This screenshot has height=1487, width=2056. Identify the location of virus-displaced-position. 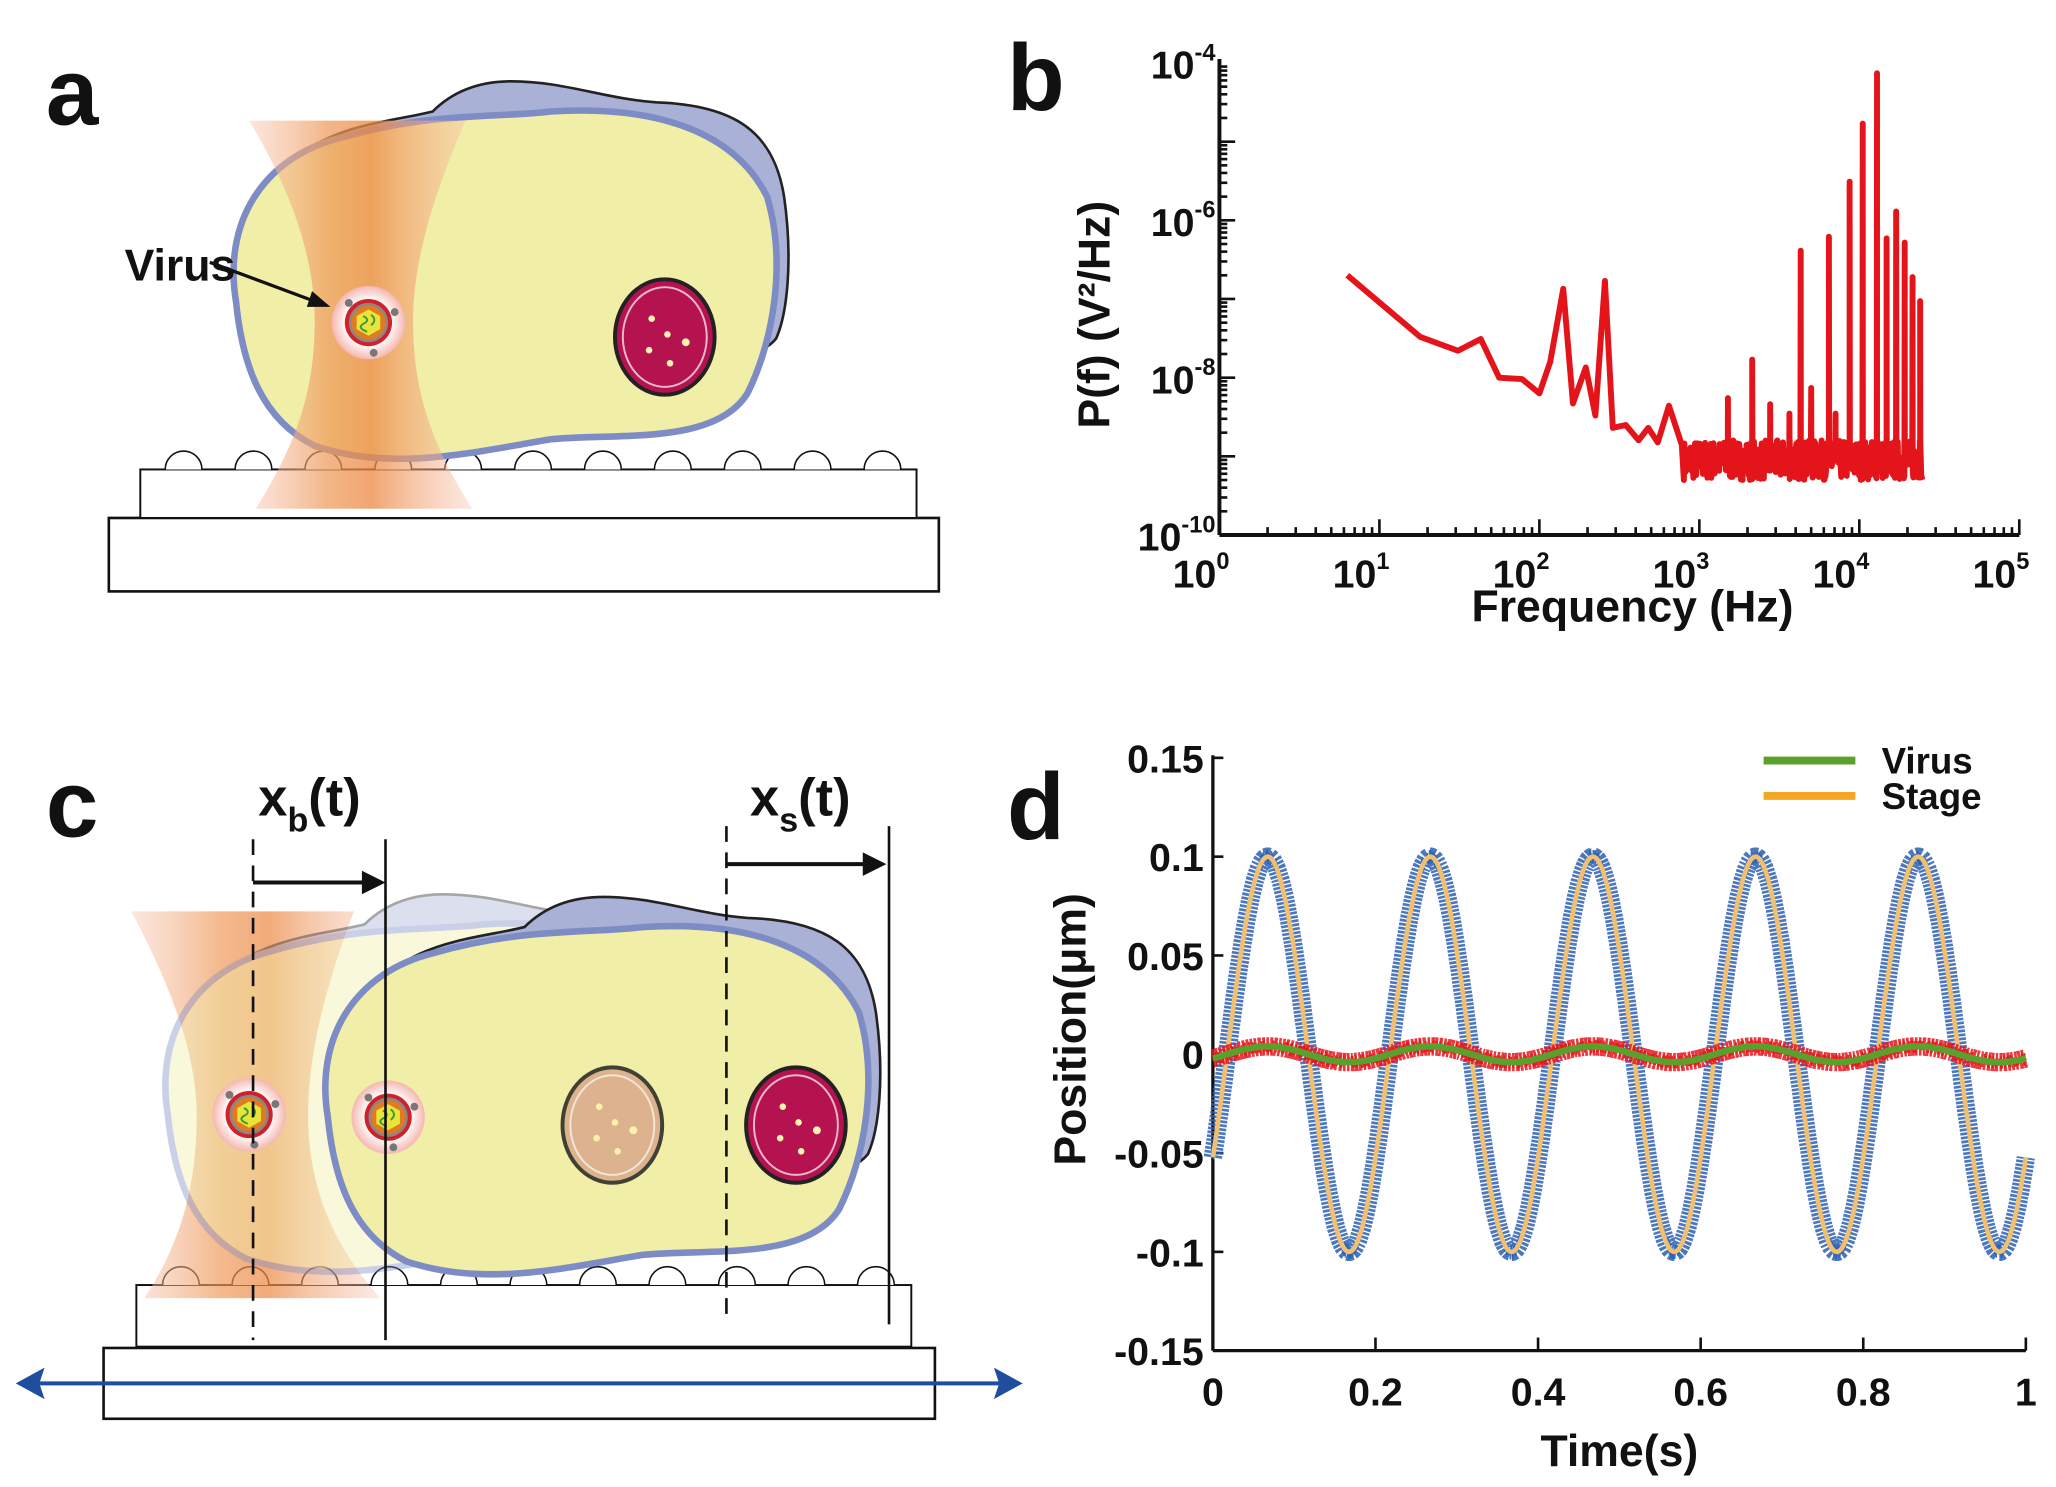
(388, 1117).